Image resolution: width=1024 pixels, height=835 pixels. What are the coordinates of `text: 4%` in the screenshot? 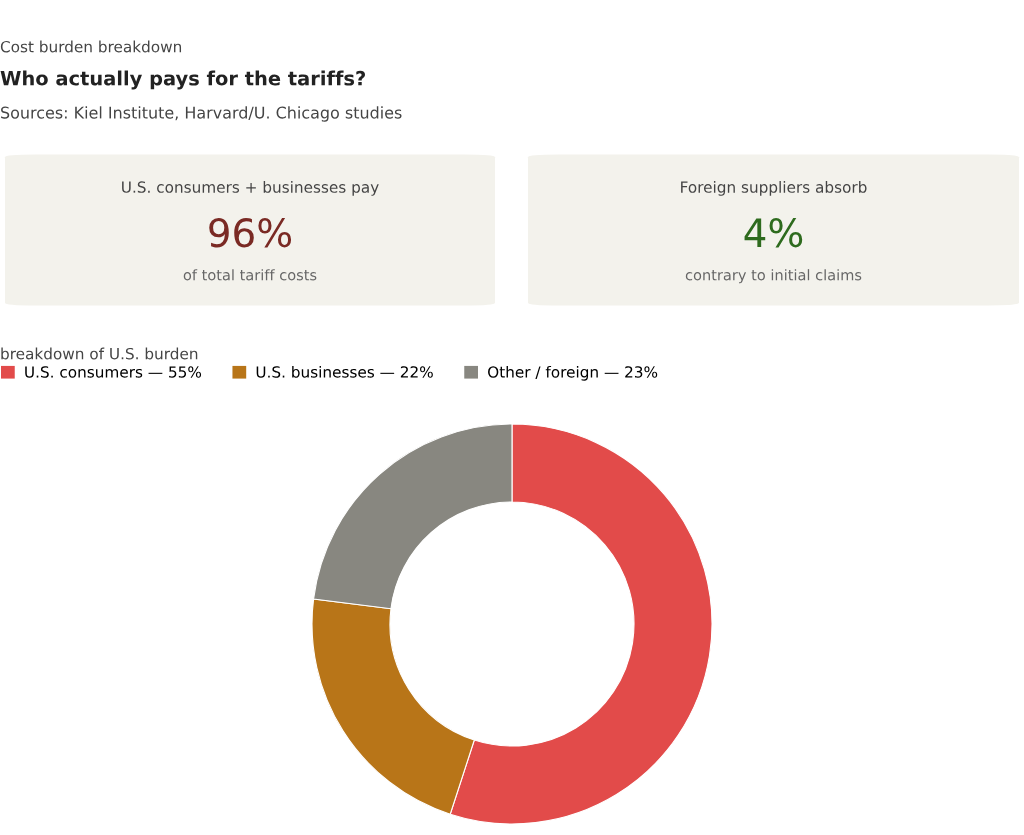 It's located at (773, 233).